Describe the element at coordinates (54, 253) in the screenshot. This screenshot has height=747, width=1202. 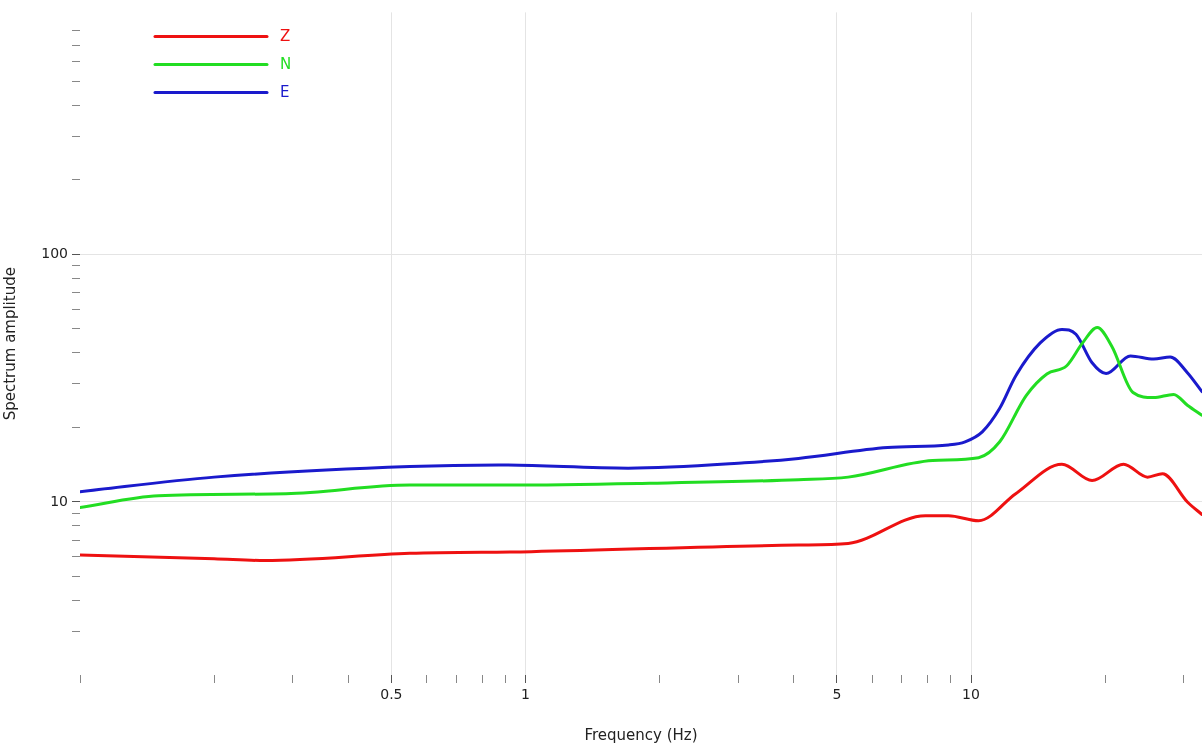
I see `y-tick-label: 100` at that location.